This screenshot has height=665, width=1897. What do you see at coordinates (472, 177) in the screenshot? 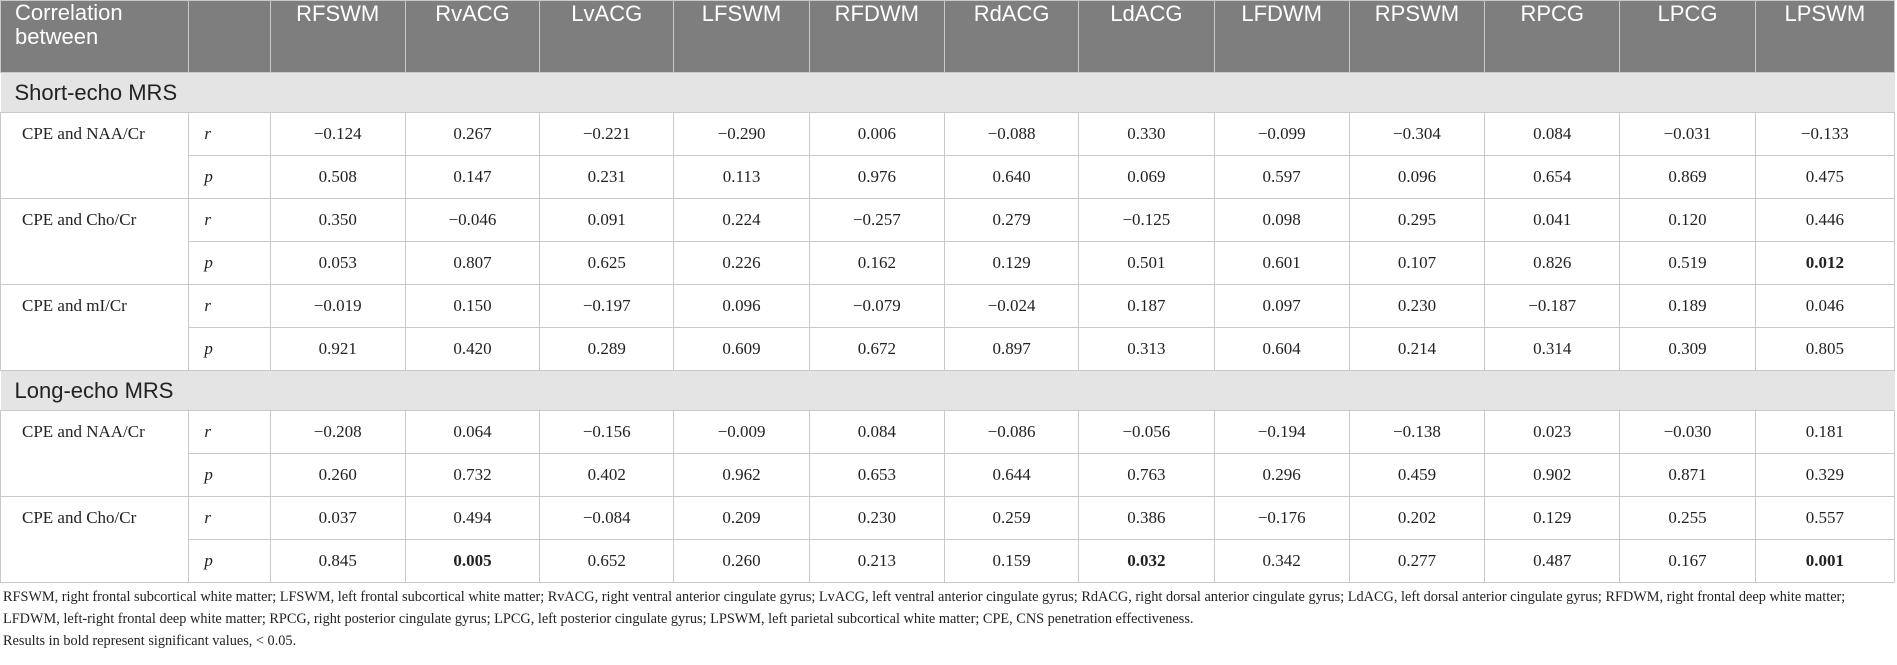
I see `table-cell: 0.147` at bounding box center [472, 177].